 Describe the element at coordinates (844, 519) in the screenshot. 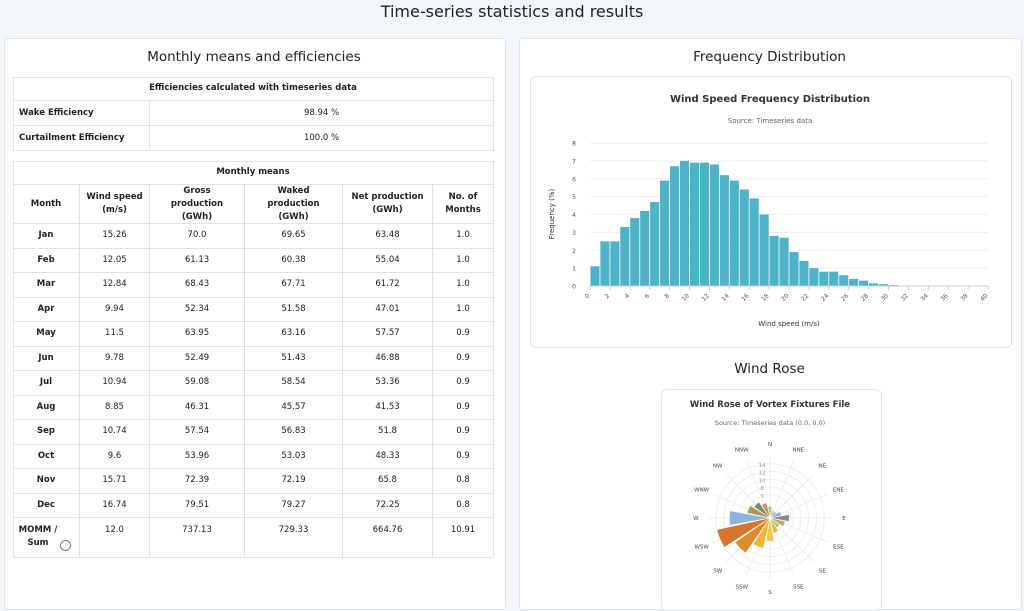

I see `direction-label: E` at that location.